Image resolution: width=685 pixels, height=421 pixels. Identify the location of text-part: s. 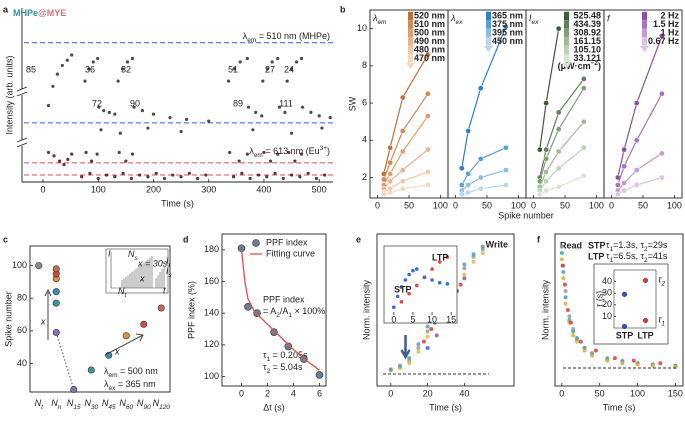
(137, 258).